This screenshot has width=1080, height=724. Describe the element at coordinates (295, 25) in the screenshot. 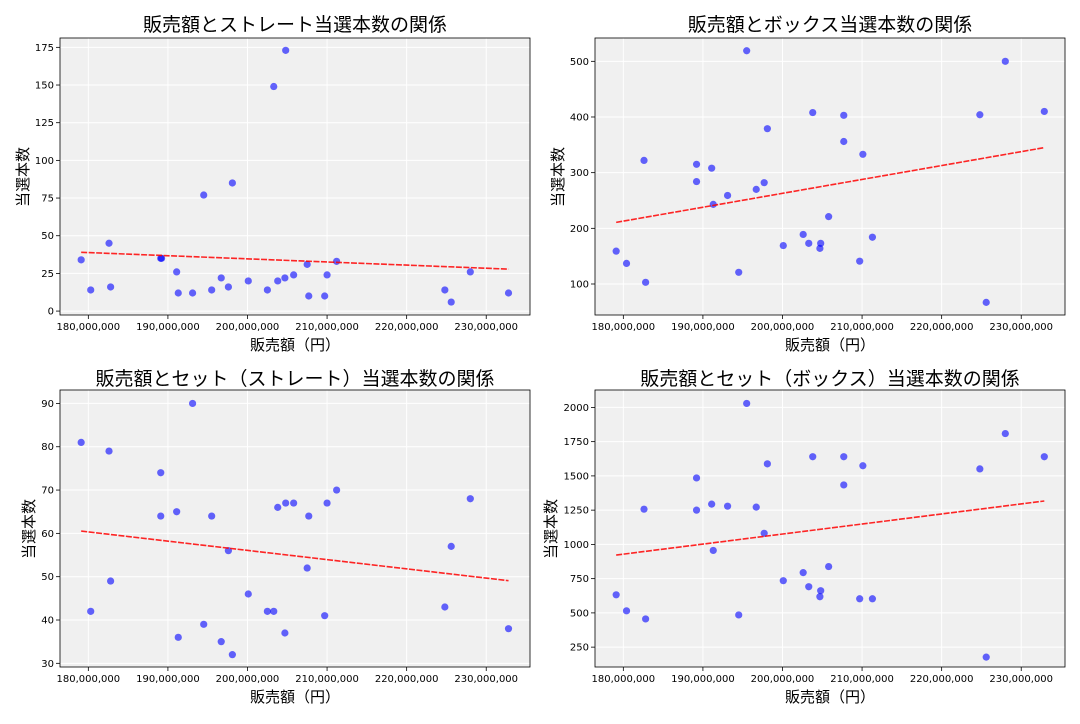

I see `chart-title: 販売額とストレート当選本数の関係` at that location.